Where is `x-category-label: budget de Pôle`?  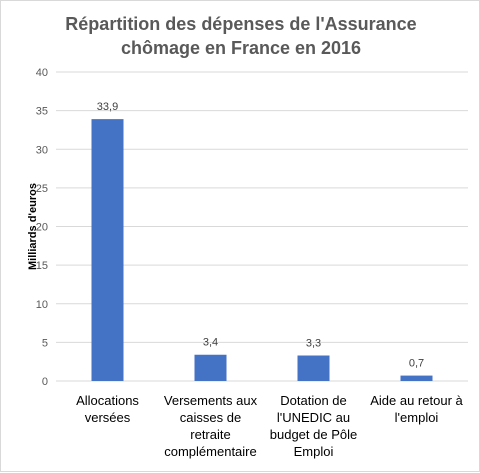 x-category-label: budget de Pôle is located at coordinates (313, 434).